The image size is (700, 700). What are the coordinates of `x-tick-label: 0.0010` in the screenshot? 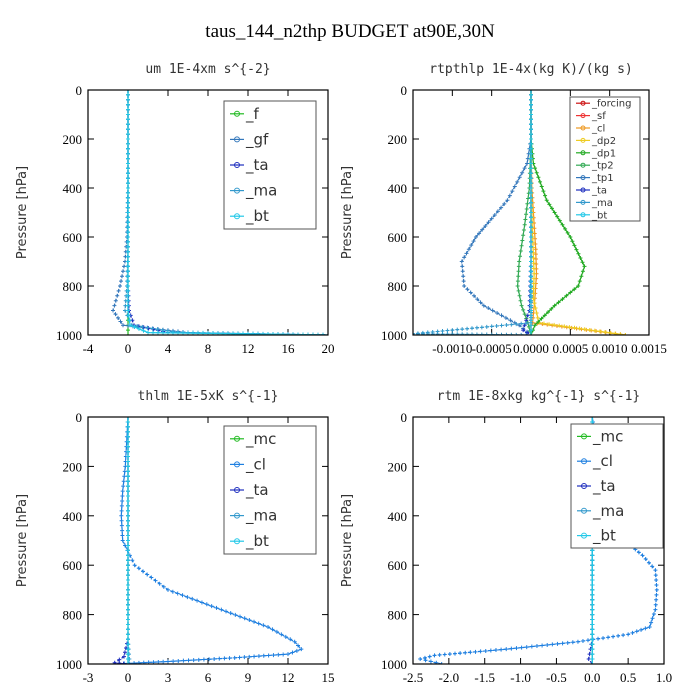 It's located at (610, 348).